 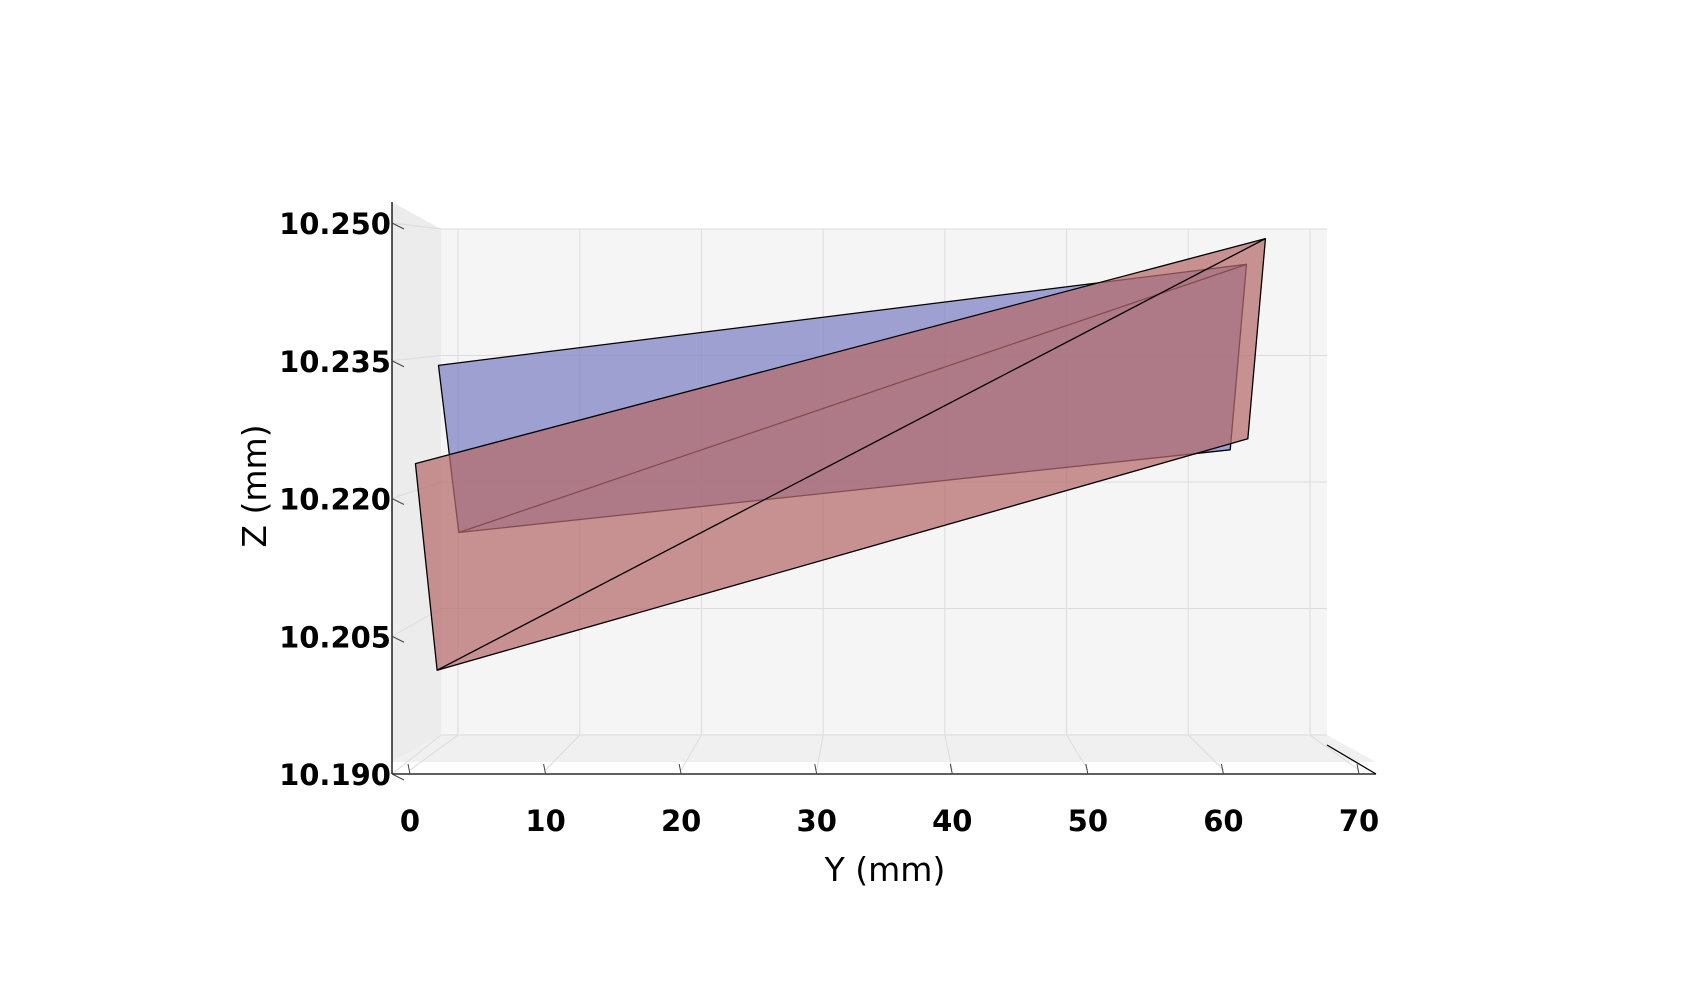 I want to click on y-axis-ticks: 10.190 10.205 10.220 10.235 10.250, so click(x=342, y=499).